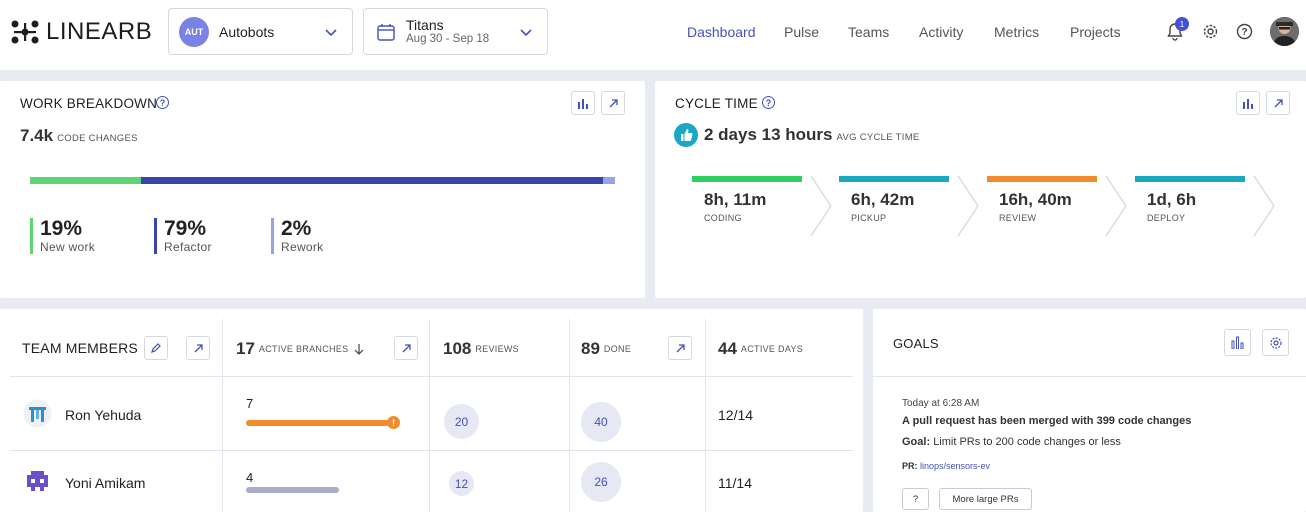  I want to click on nav-metrics: Metrics, so click(1017, 32).